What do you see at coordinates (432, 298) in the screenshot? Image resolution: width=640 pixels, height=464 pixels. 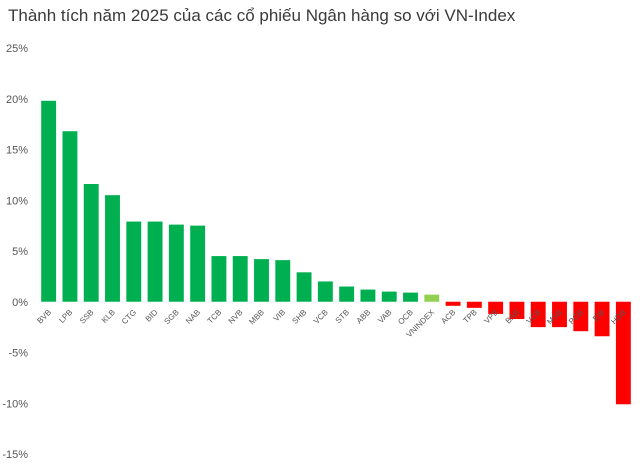 I see `bar-vnindex` at bounding box center [432, 298].